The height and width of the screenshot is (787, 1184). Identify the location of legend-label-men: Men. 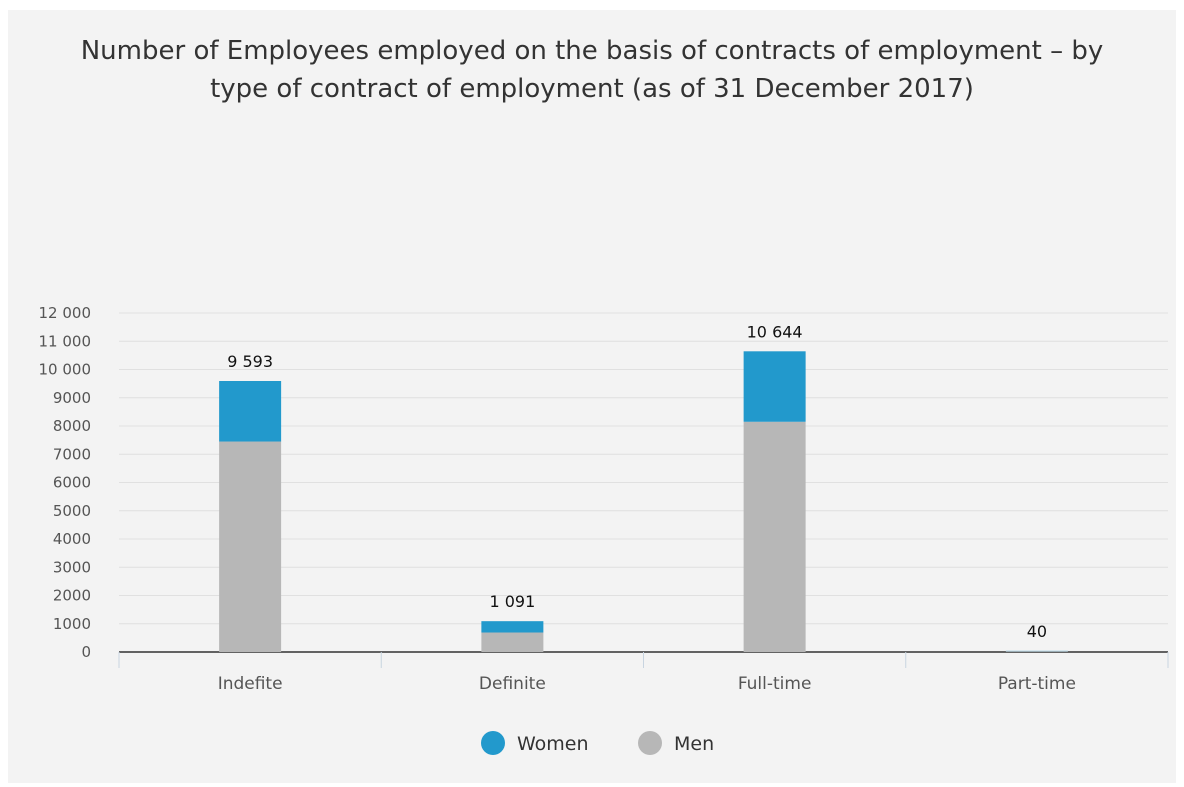
(694, 744).